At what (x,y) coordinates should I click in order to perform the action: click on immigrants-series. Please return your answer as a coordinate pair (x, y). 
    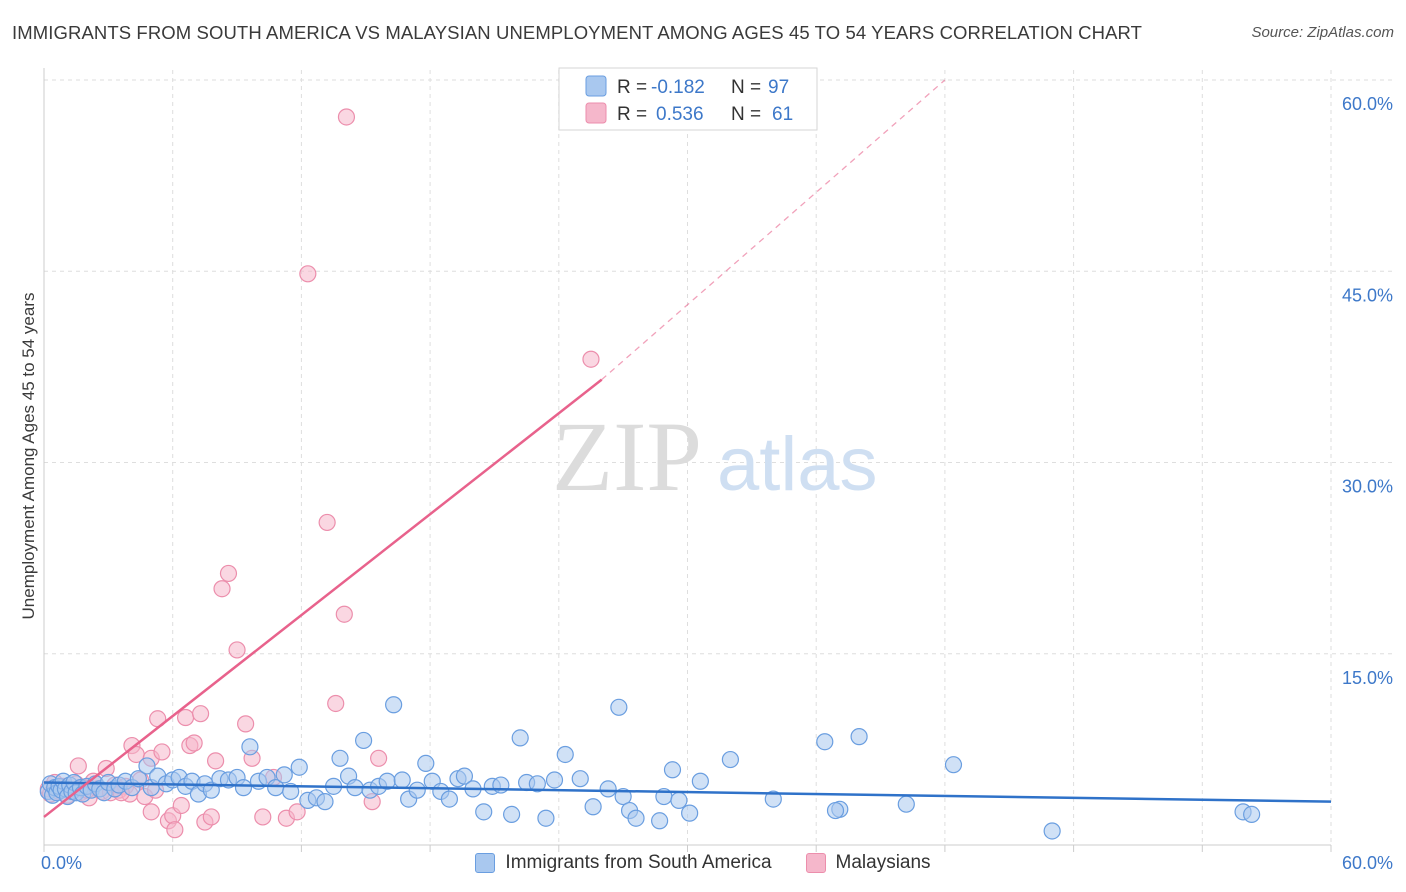
    Looking at the image, I should click on (650, 768).